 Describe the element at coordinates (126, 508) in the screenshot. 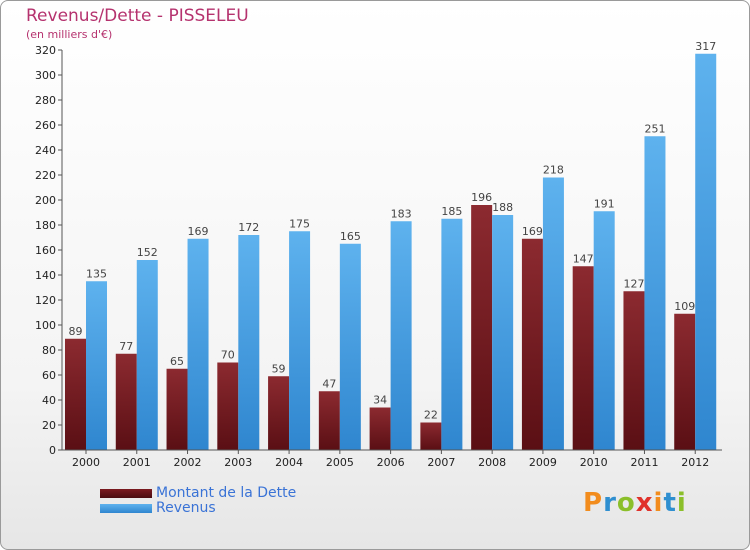

I see `legend-swatch-revenus` at that location.